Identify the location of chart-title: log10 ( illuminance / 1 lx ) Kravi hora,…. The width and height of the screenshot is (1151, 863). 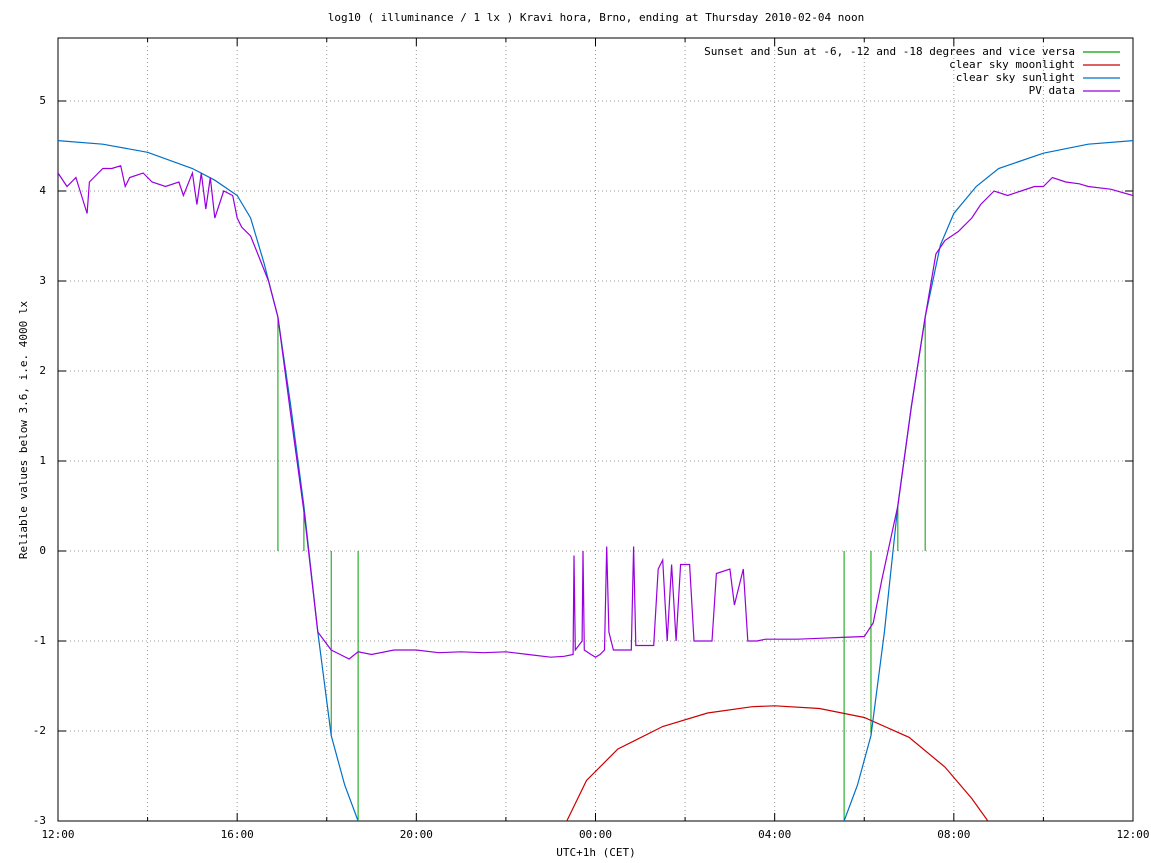
(596, 17).